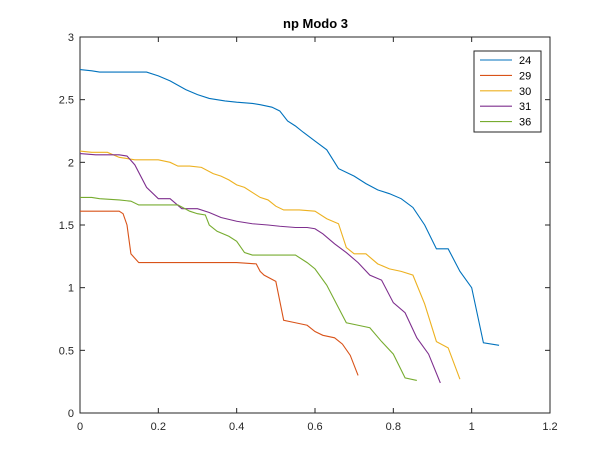 The width and height of the screenshot is (610, 463). What do you see at coordinates (66, 101) in the screenshot?
I see `y-tick-label: 2.5` at bounding box center [66, 101].